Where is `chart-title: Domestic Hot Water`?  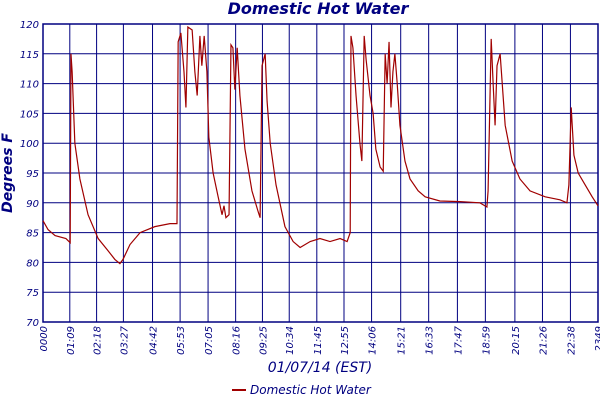 chart-title: Domestic Hot Water is located at coordinates (319, 9).